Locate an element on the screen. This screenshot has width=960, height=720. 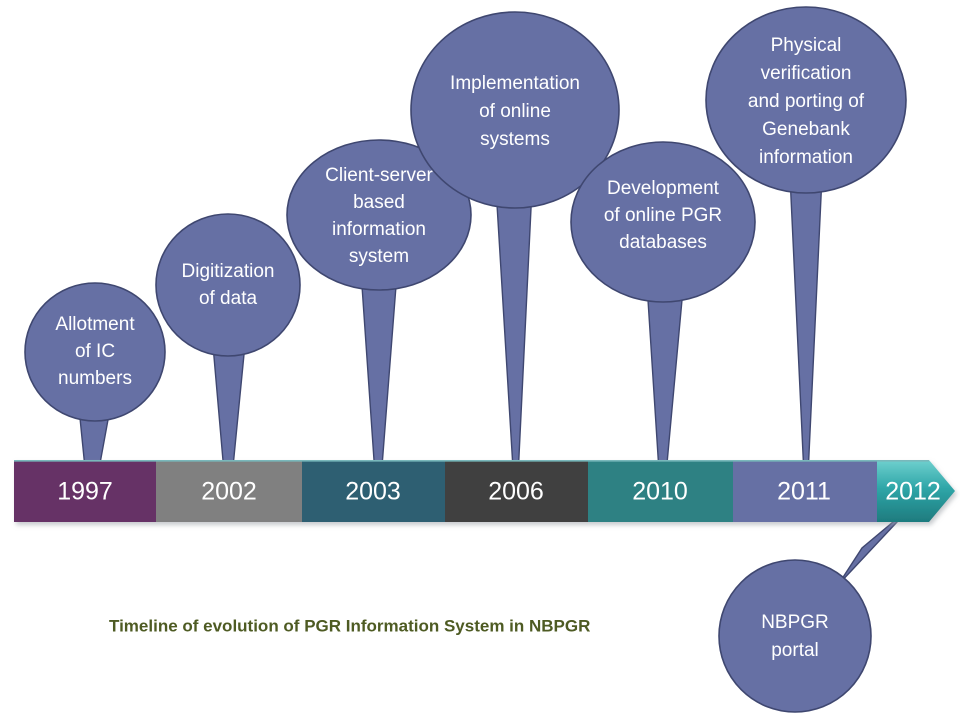
bubble-2002-shape is located at coordinates (228, 285).